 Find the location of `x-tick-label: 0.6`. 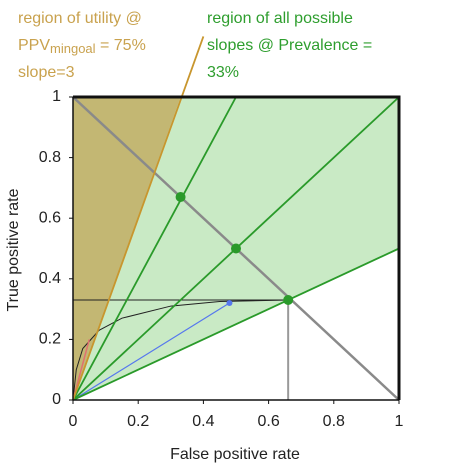

x-tick-label: 0.6 is located at coordinates (268, 421).